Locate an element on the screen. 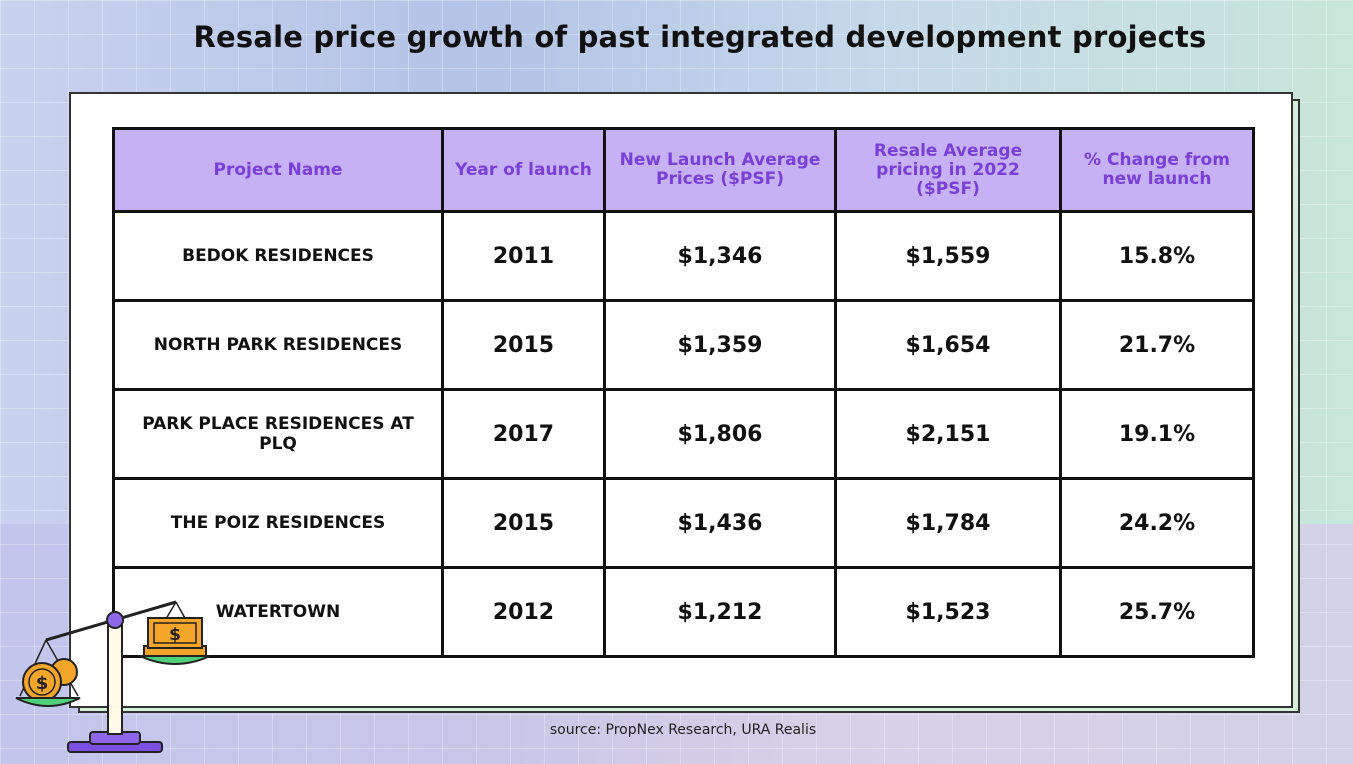 Image resolution: width=1353 pixels, height=764 pixels. cell-change: 25.7% is located at coordinates (1157, 612).